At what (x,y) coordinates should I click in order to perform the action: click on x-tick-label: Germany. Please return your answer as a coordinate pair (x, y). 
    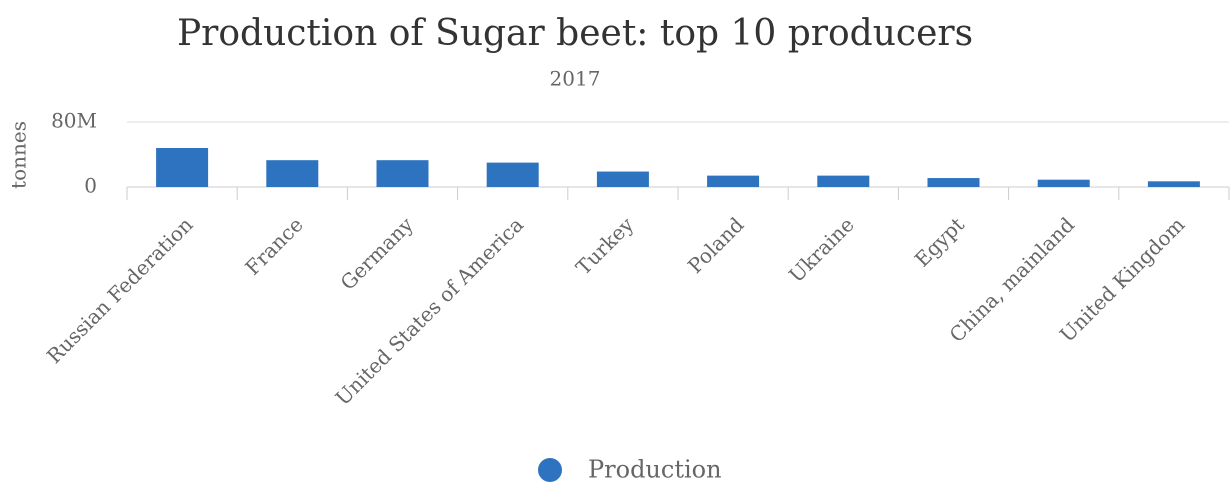
    Looking at the image, I should click on (377, 253).